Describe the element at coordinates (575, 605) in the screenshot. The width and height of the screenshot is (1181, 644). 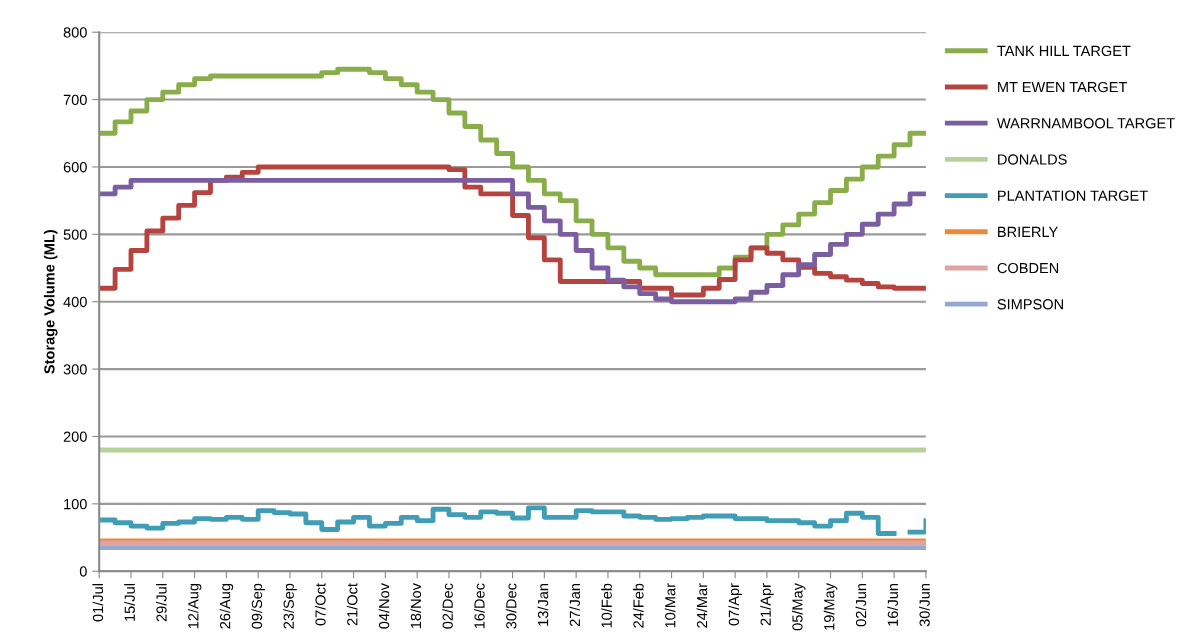
I see `x-tick-label: 27/Jan` at that location.